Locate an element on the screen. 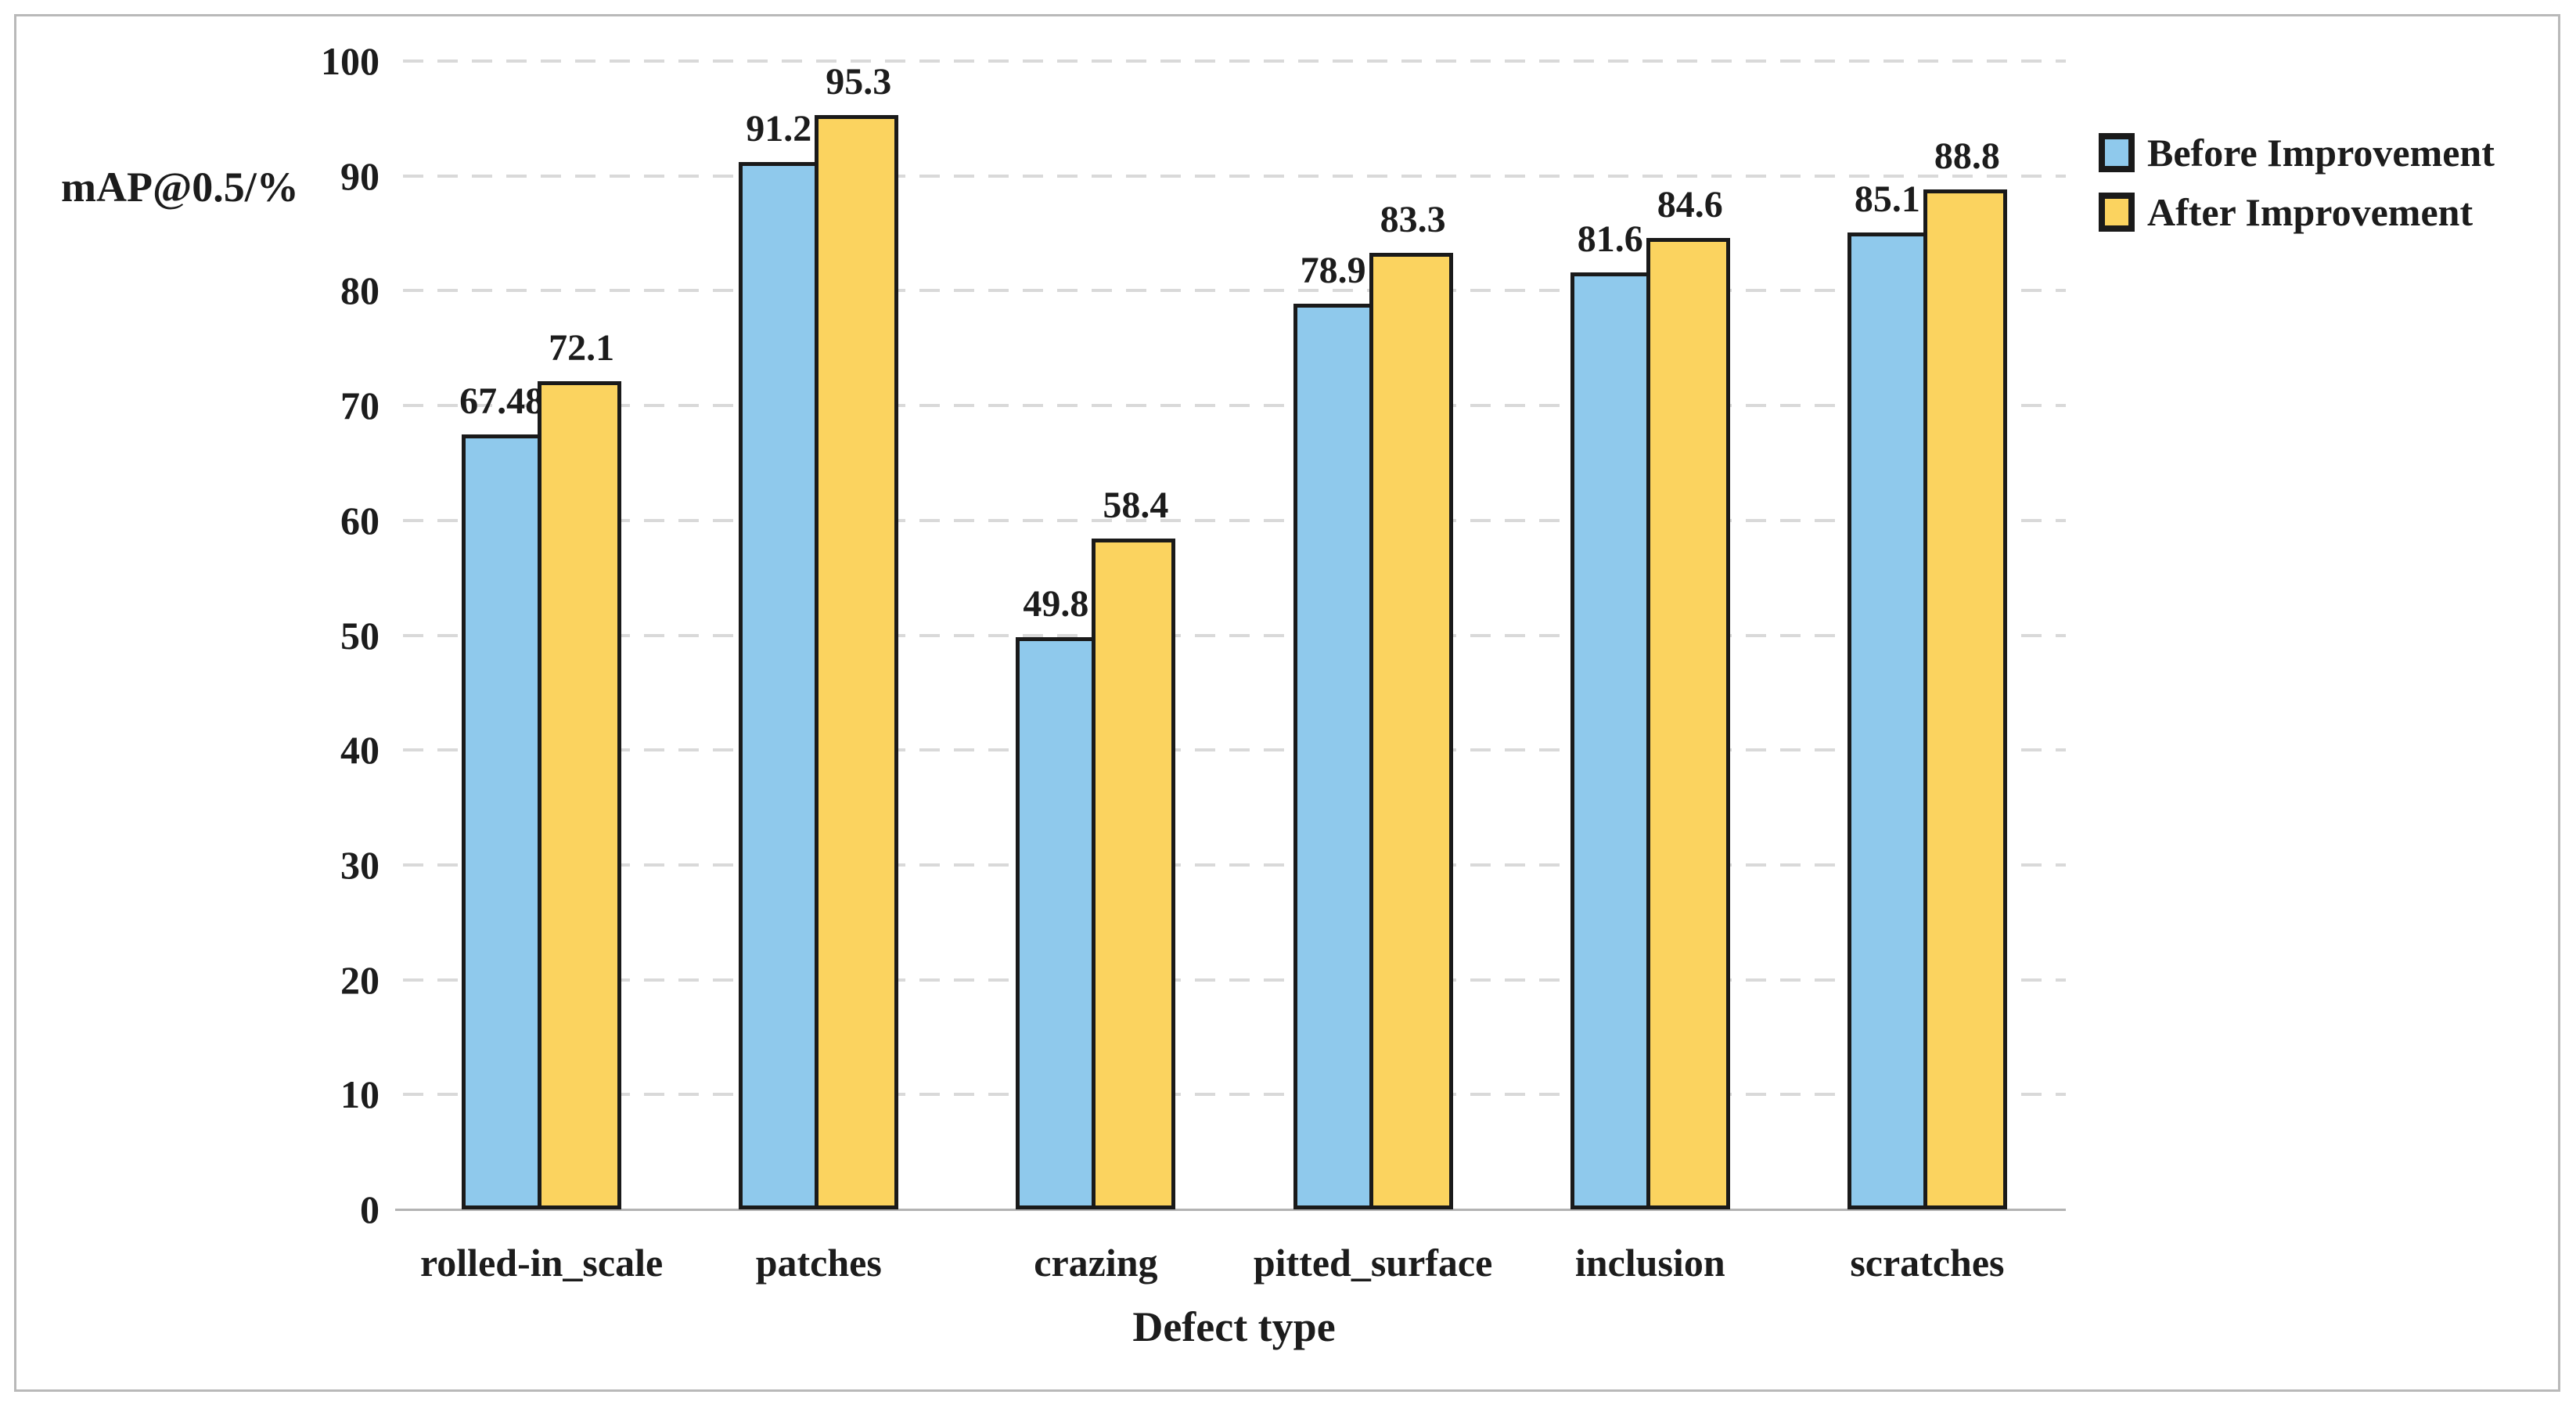 This screenshot has width=2576, height=1409. bar-after-pitted_surface is located at coordinates (1411, 731).